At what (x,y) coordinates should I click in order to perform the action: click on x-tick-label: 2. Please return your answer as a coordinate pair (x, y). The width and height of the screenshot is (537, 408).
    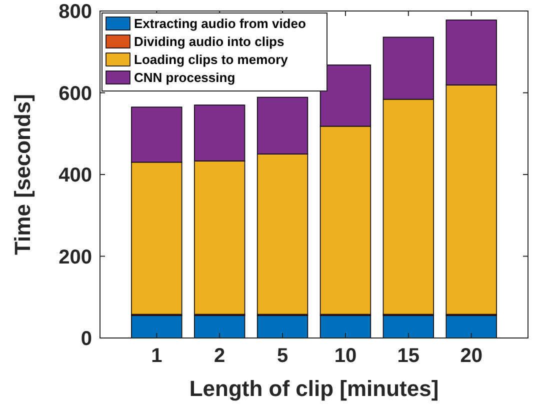
    Looking at the image, I should click on (220, 356).